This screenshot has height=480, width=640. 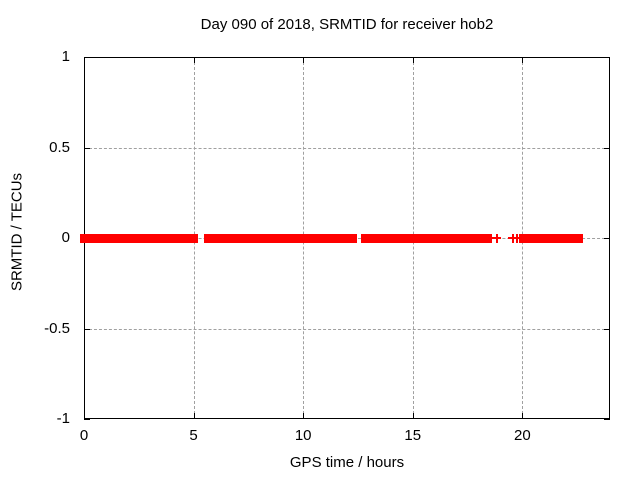 I want to click on y-tick-label: 1, so click(x=65, y=56).